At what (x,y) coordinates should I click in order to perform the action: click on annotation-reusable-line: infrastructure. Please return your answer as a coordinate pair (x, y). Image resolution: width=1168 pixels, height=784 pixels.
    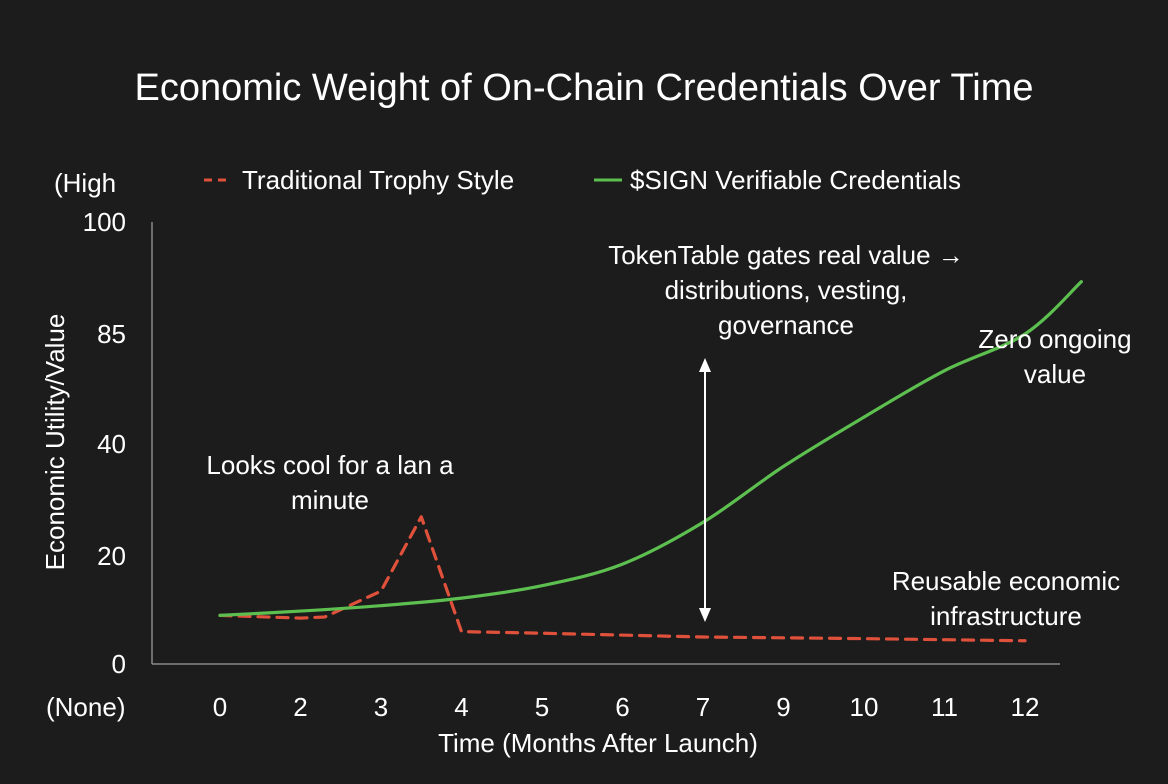
    Looking at the image, I should click on (1006, 616).